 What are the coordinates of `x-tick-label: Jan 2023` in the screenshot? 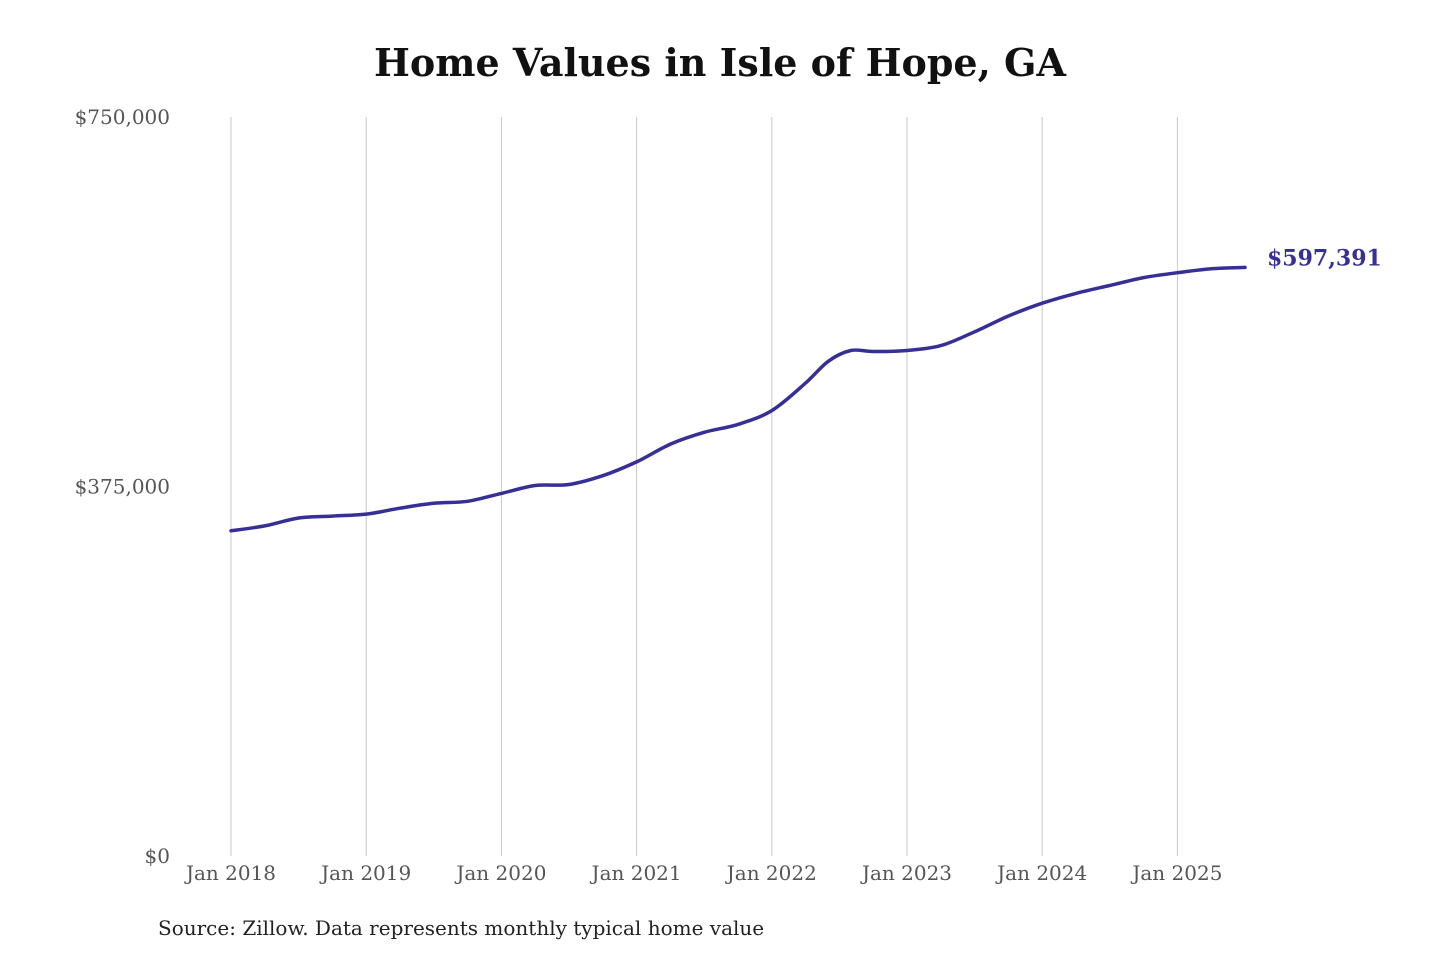 It's located at (906, 873).